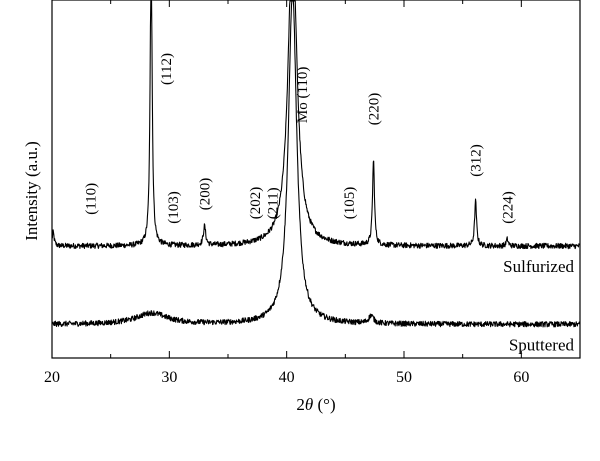 Image resolution: width=600 pixels, height=461 pixels. I want to click on peak-label: (211), so click(274, 203).